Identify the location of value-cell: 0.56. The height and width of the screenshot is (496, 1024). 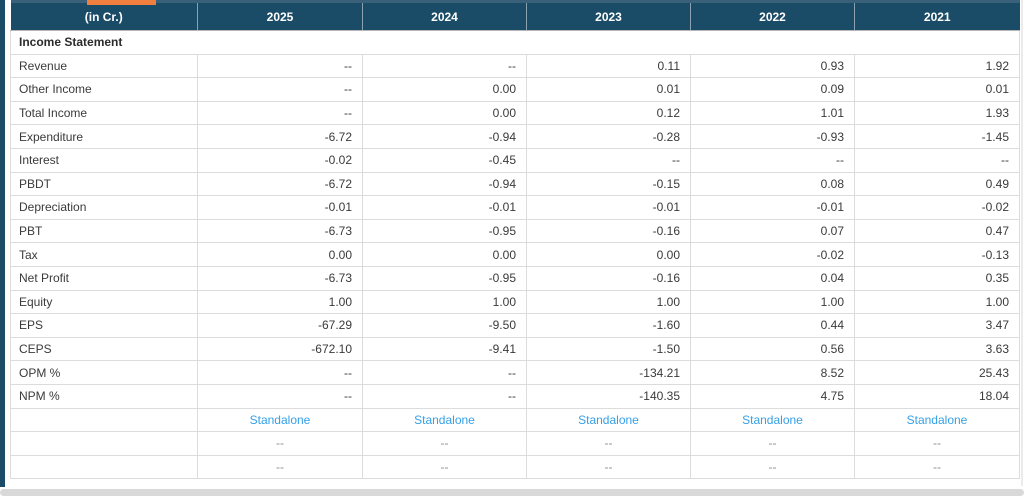
(772, 349).